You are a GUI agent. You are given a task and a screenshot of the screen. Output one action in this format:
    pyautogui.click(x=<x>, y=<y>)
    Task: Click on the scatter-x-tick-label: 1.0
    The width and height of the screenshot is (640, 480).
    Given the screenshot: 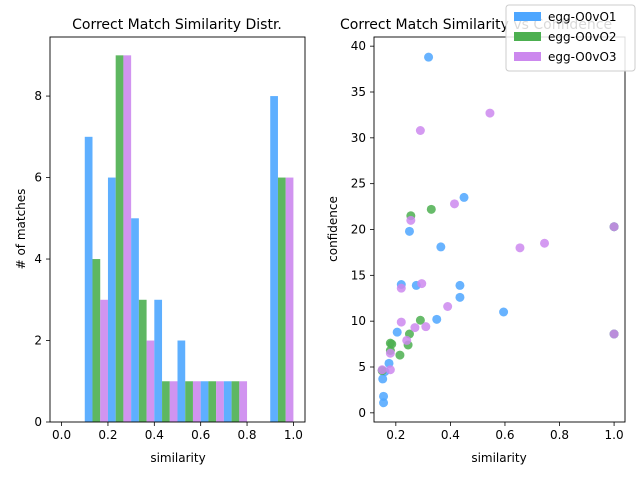 What is the action you would take?
    pyautogui.click(x=614, y=435)
    